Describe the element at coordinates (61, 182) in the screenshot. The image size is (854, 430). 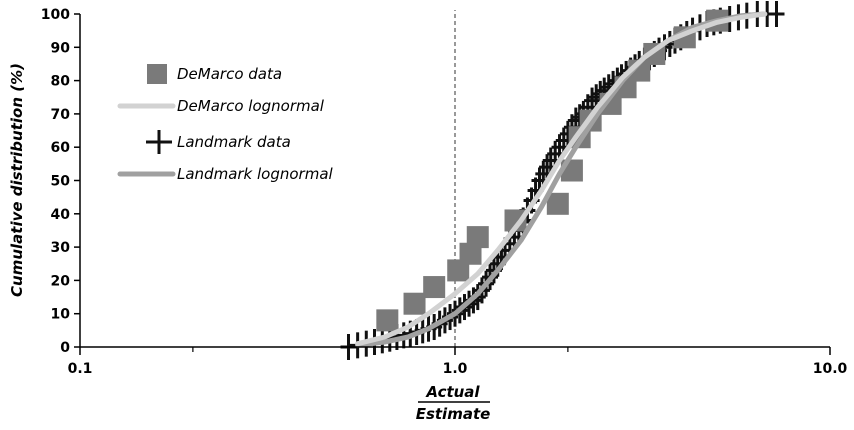
I see `y-tick-label: 50` at that location.